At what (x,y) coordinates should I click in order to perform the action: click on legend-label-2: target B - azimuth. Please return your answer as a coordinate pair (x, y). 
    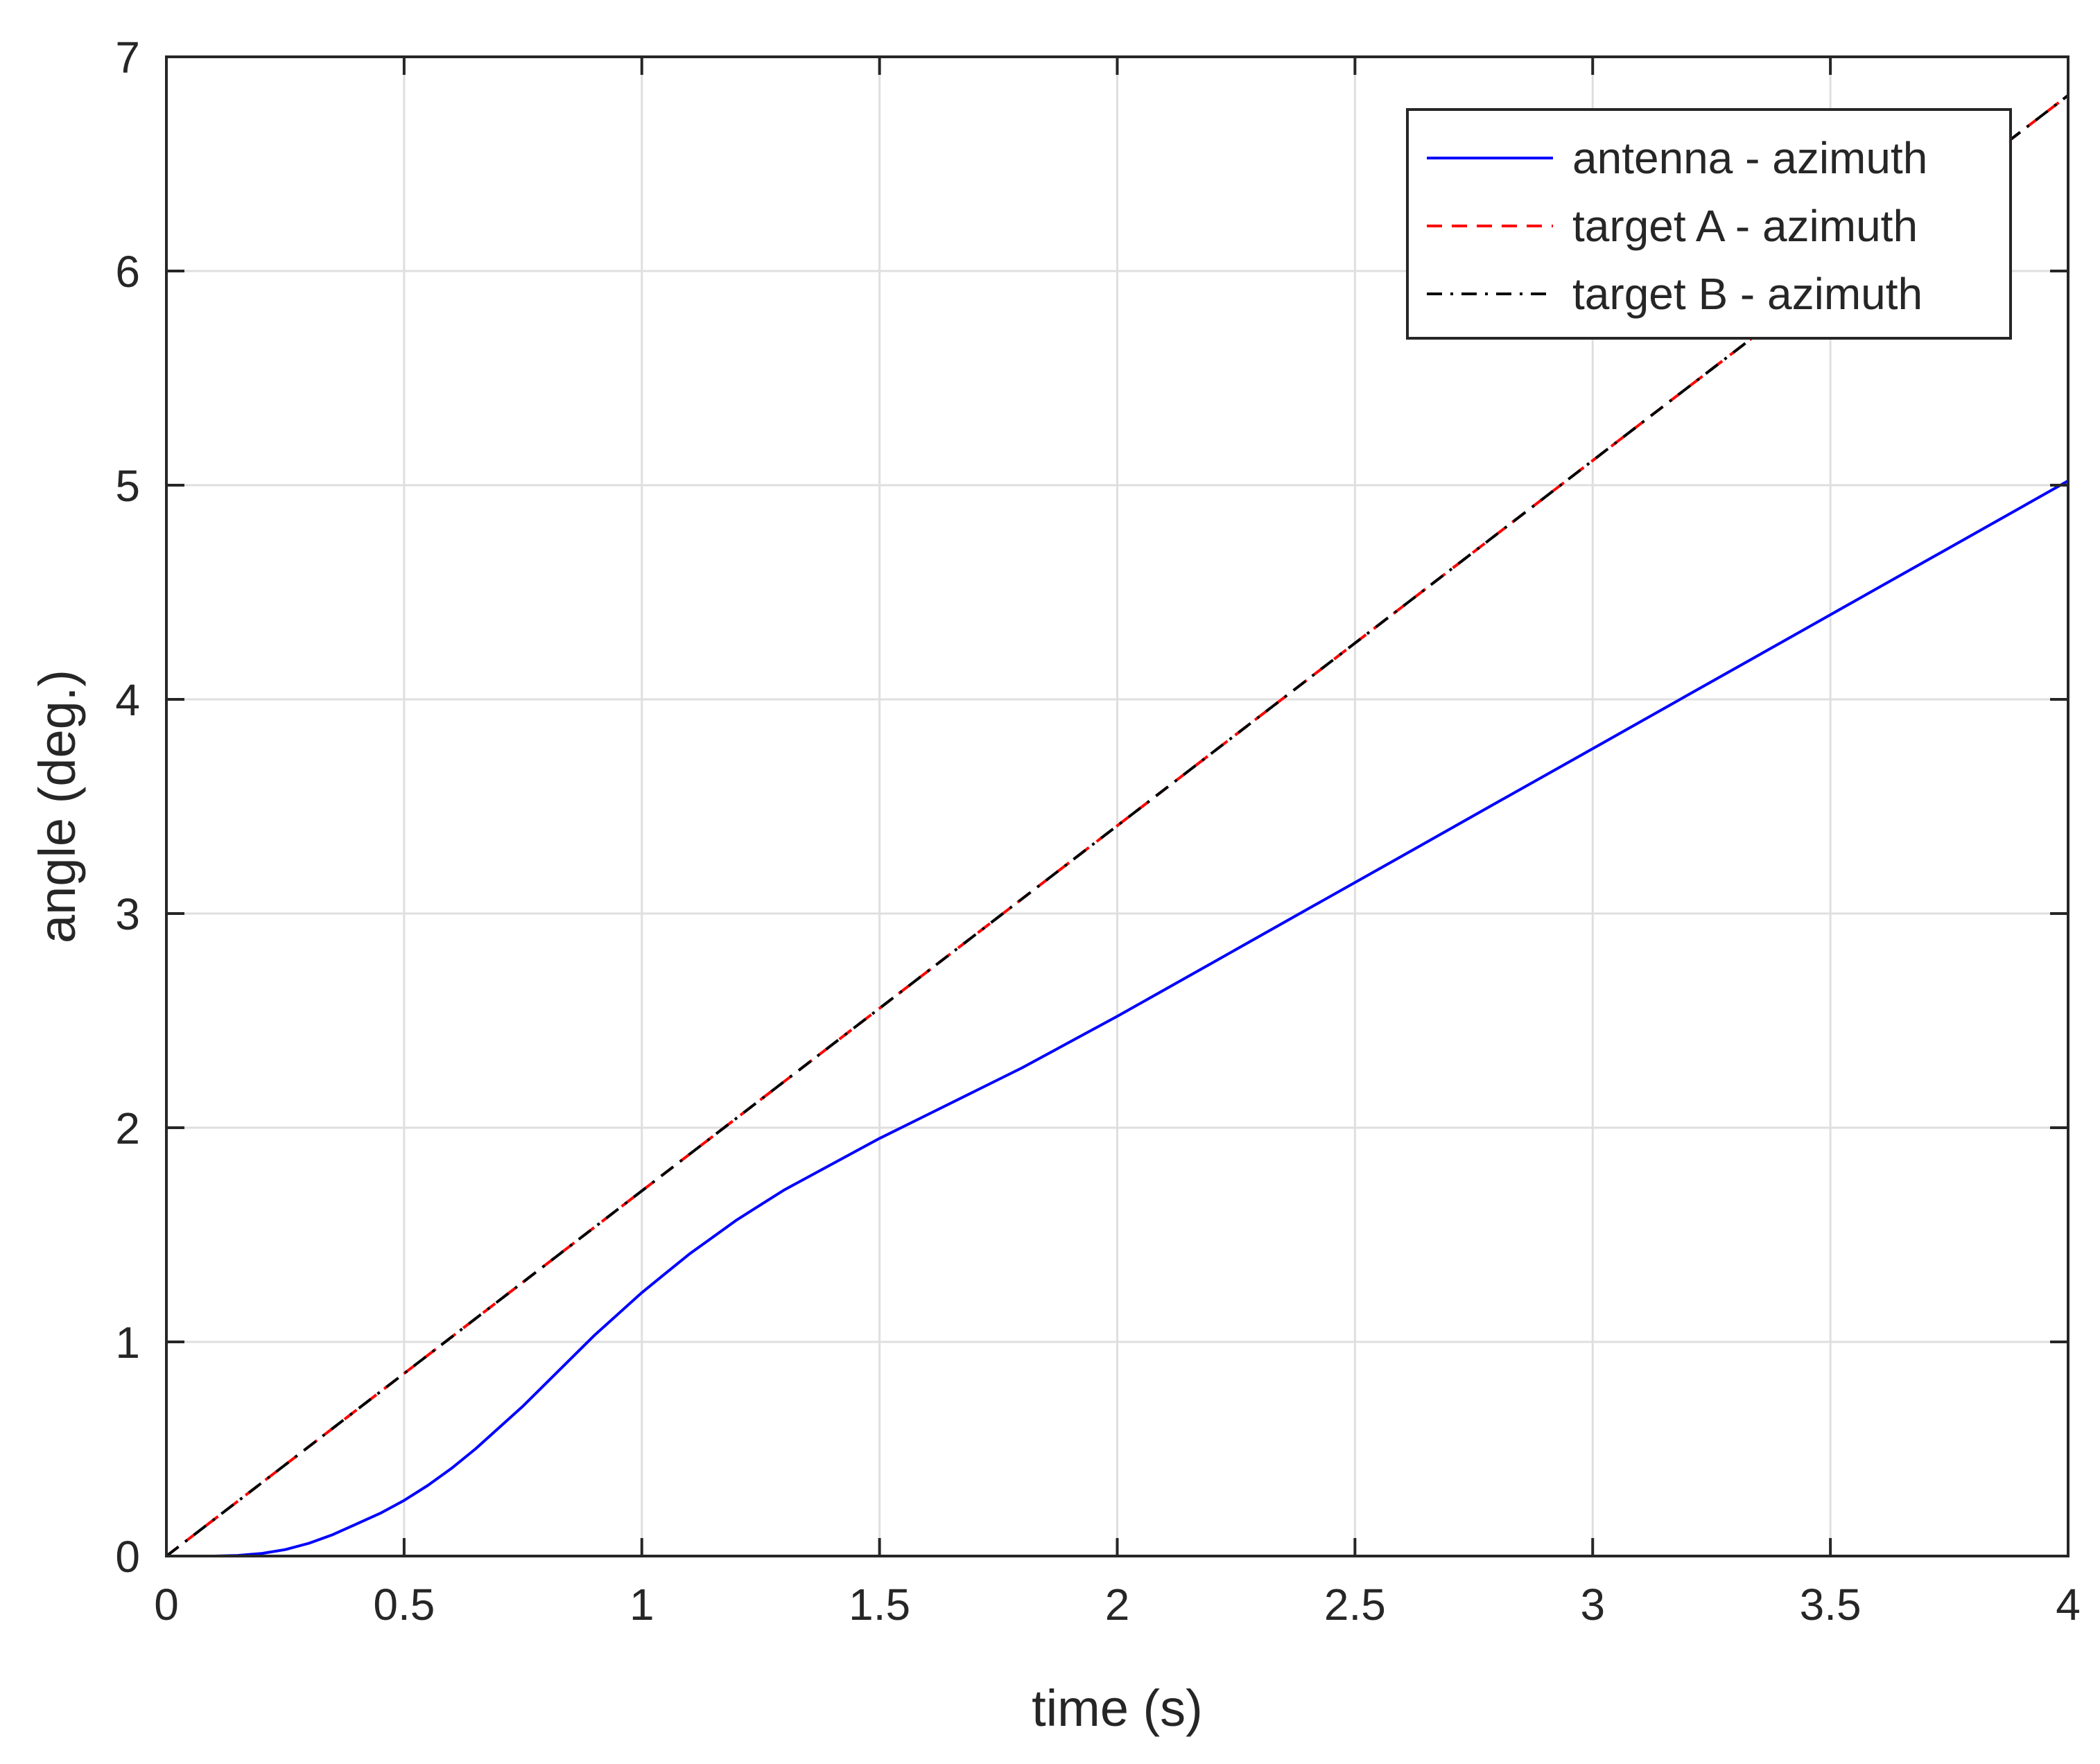
    Looking at the image, I should click on (1748, 294).